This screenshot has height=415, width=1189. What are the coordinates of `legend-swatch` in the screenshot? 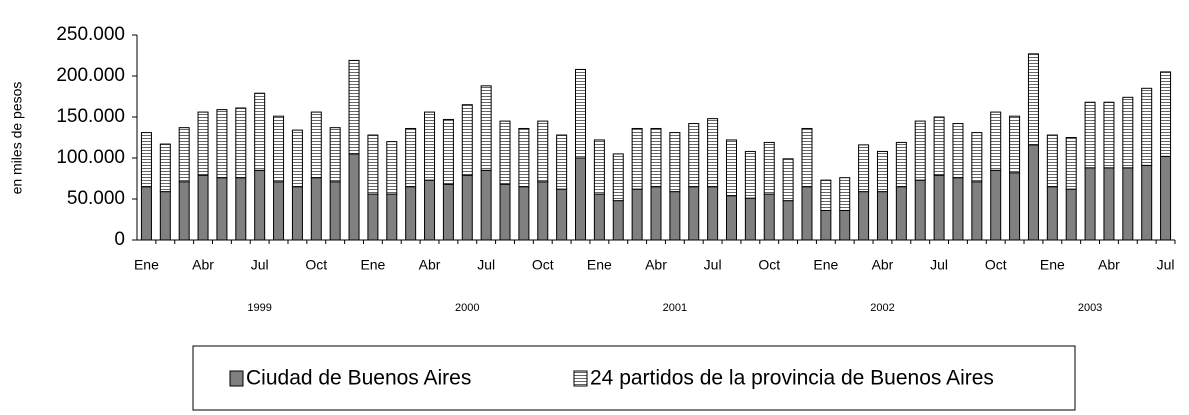 It's located at (580, 378).